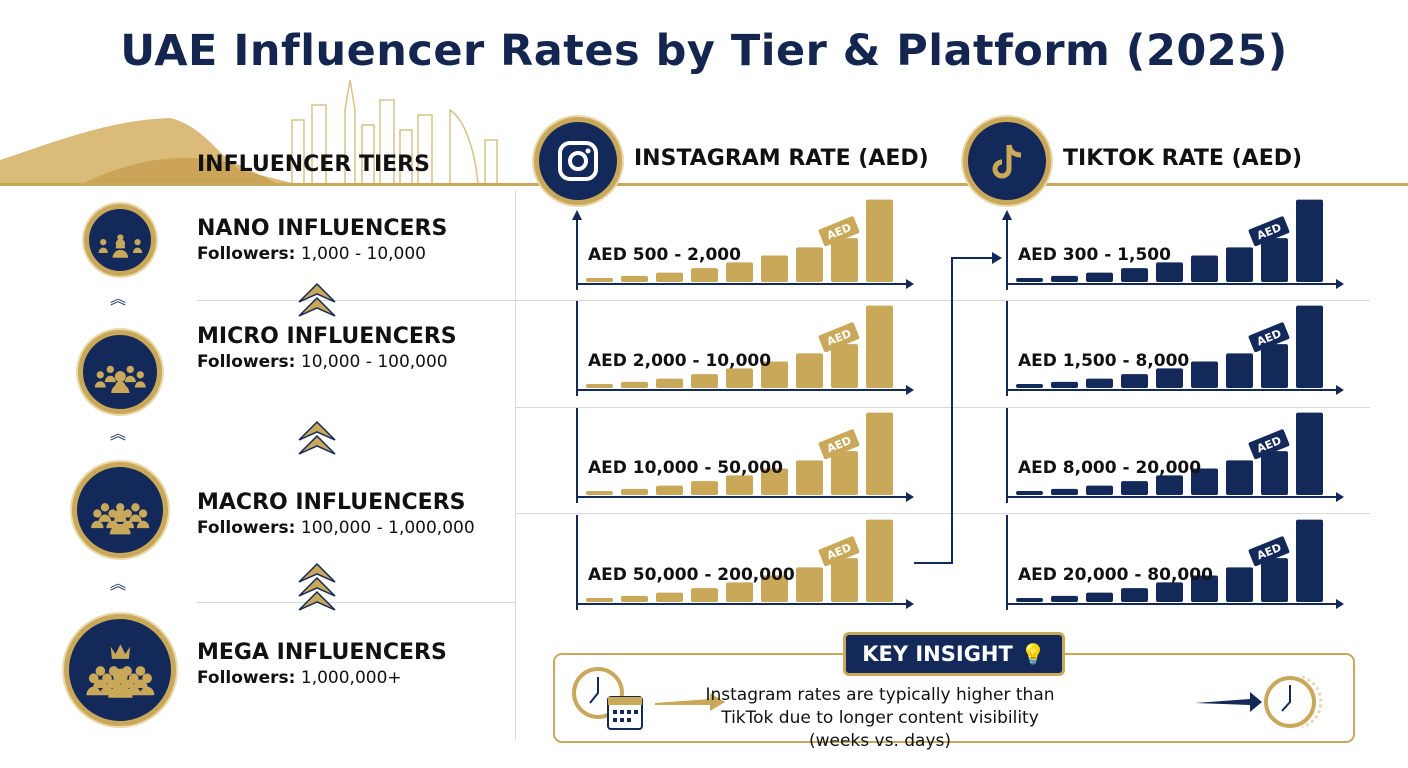 This screenshot has height=768, width=1408. I want to click on tiktok-logo, so click(1007, 161).